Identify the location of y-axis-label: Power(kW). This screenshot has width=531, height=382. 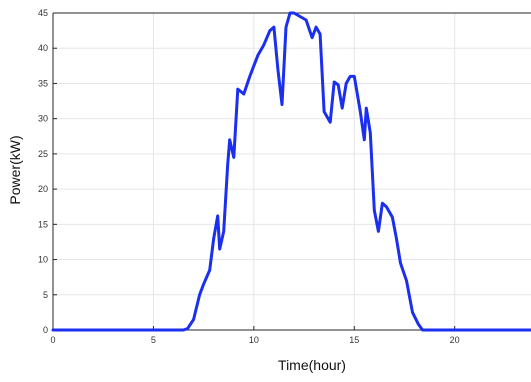
(15, 169).